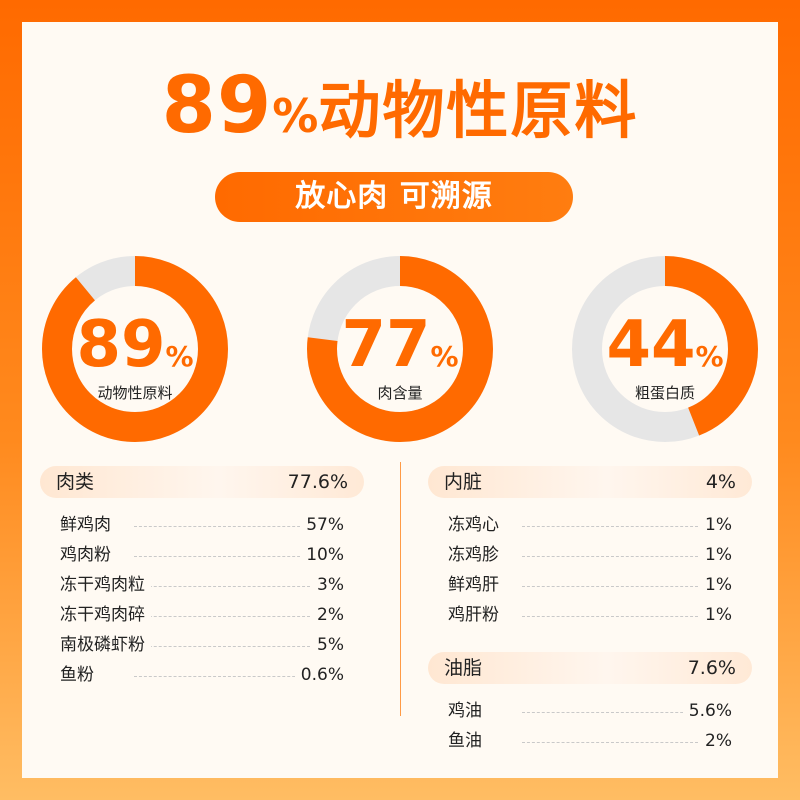 The width and height of the screenshot is (800, 800). What do you see at coordinates (590, 555) in the screenshot?
I see `list-item: 冻鸡胗 1%` at bounding box center [590, 555].